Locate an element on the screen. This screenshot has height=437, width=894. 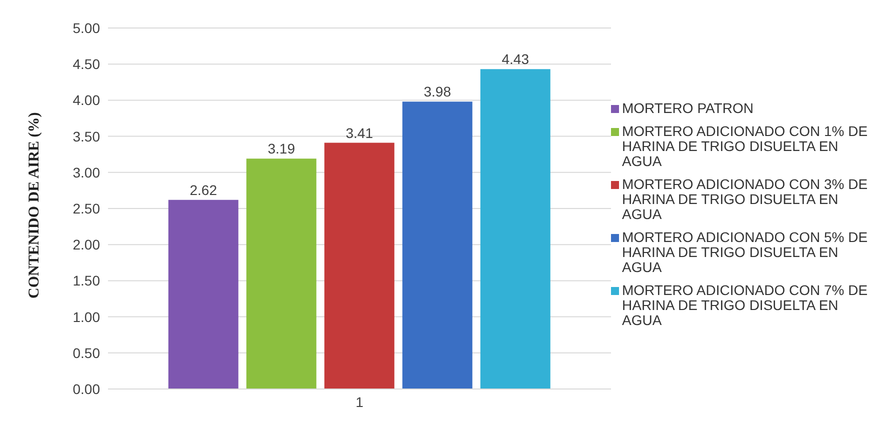
data-label: 4.43 is located at coordinates (516, 59).